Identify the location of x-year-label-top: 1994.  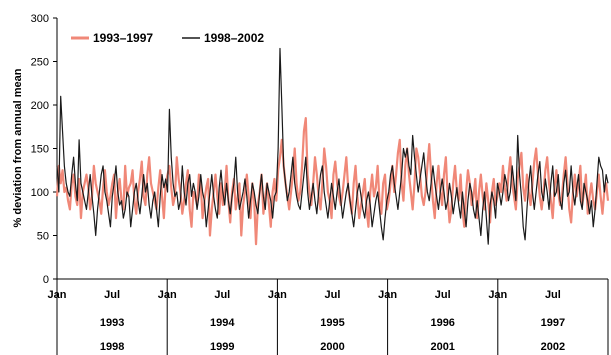
(222, 323).